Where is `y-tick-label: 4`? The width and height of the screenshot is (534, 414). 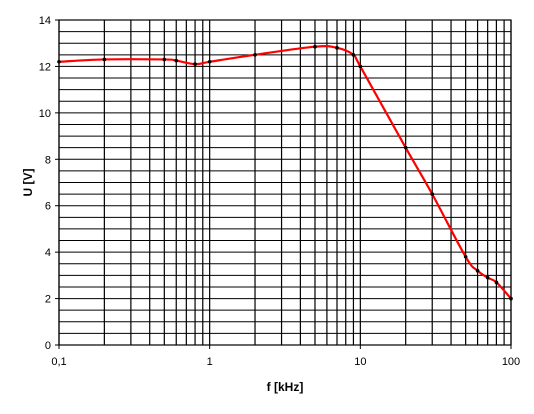
y-tick-label: 4 is located at coordinates (48, 253).